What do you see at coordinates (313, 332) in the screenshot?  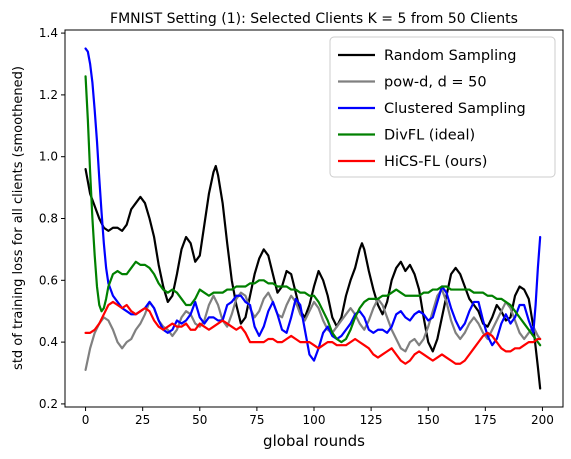 I see `series-line-hics-fl-ours` at bounding box center [313, 332].